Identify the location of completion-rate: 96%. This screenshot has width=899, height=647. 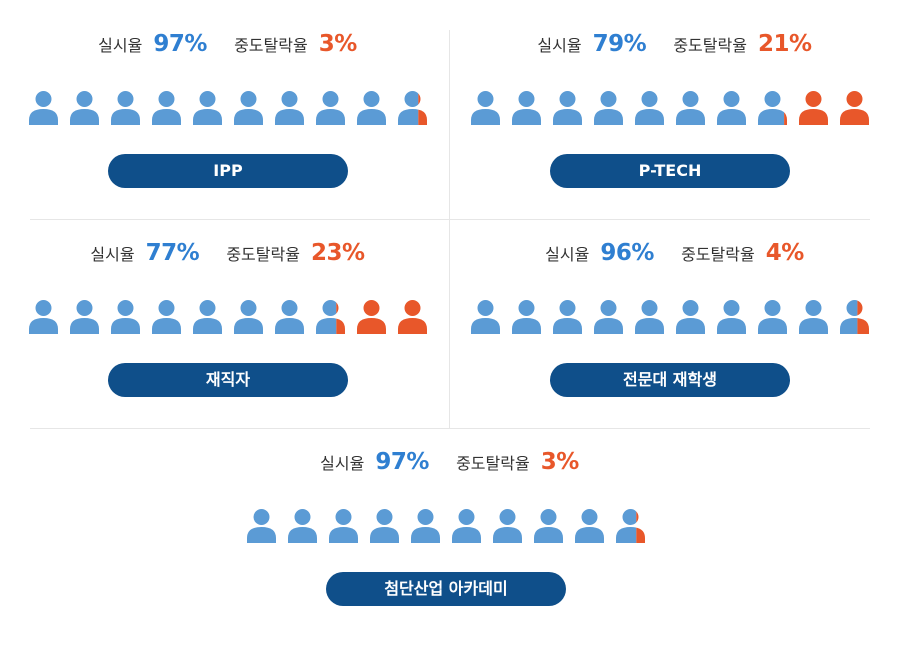
(627, 253).